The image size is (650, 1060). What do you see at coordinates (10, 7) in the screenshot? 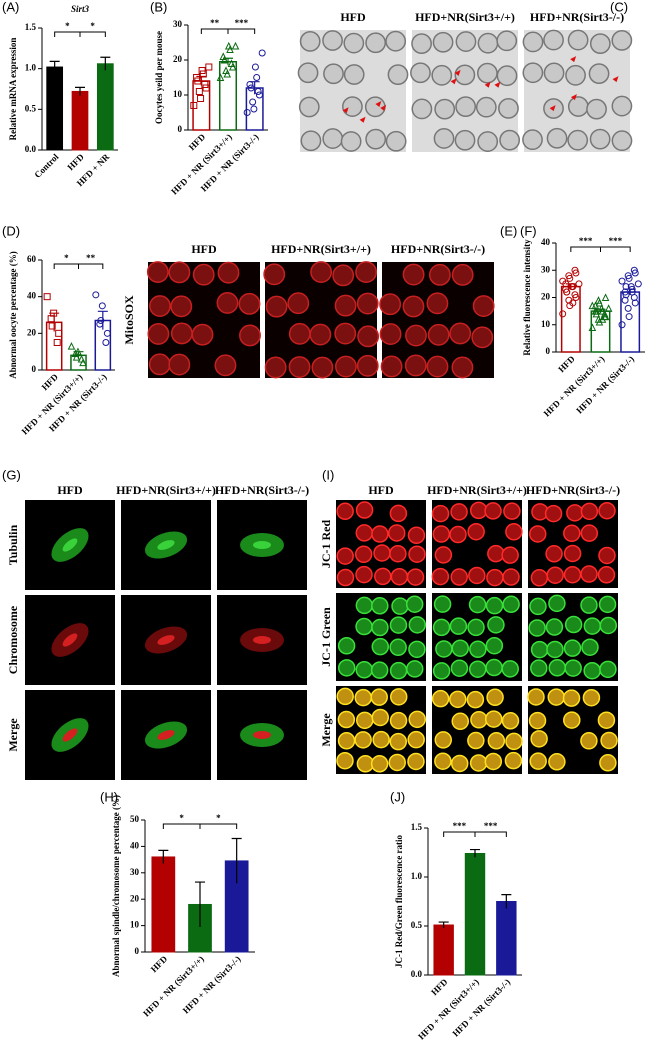
I see `panel-label: (A)` at bounding box center [10, 7].